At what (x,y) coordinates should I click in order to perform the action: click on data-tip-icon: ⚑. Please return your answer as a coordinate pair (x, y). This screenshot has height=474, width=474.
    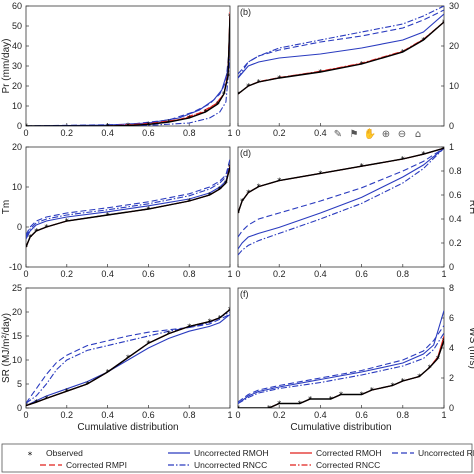
    Looking at the image, I should click on (354, 134).